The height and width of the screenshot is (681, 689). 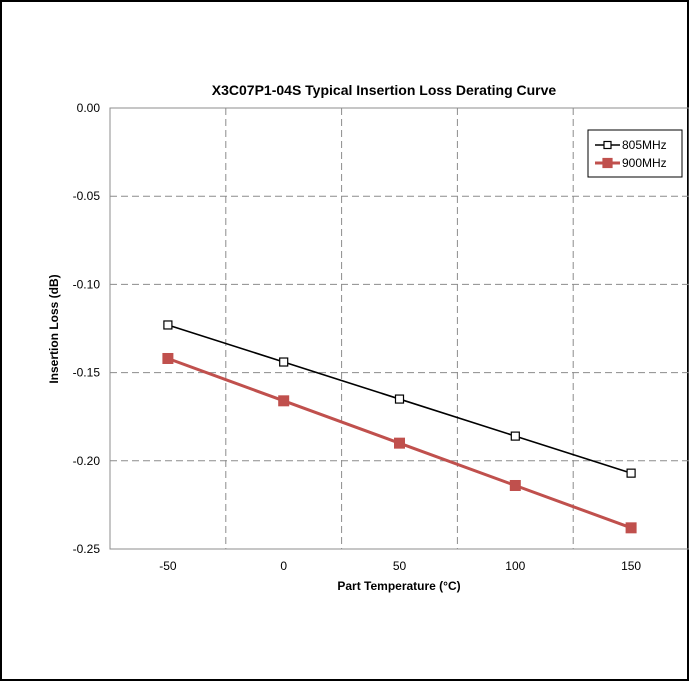 I want to click on x-tick-label: 100, so click(x=515, y=566).